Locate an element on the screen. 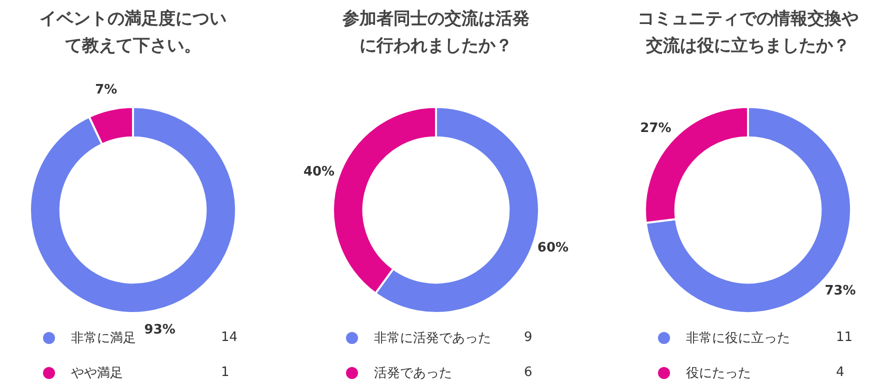 Image resolution: width=896 pixels, height=389 pixels. data-label: 7% is located at coordinates (106, 90).